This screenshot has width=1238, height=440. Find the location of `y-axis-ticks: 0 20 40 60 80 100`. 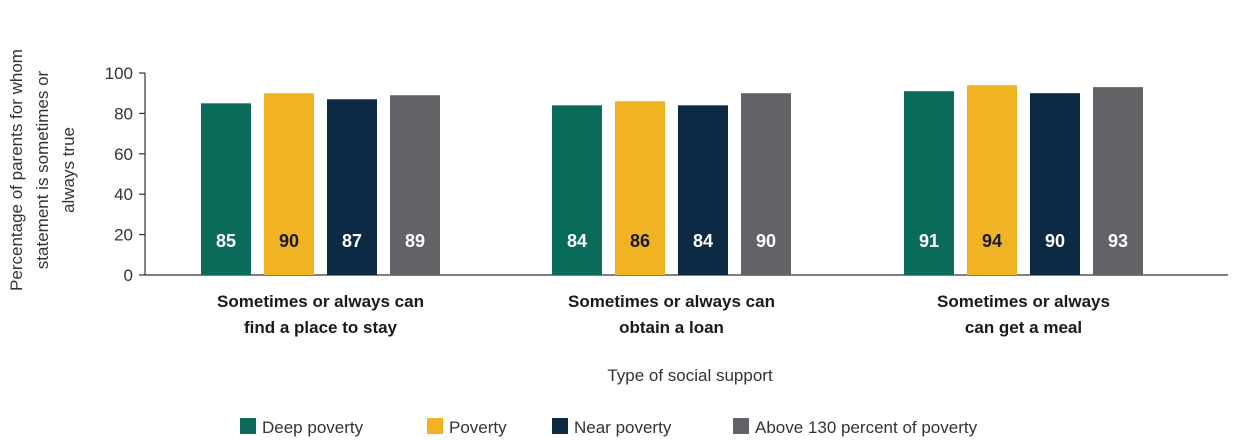

y-axis-ticks: 0 20 40 60 80 100 is located at coordinates (125, 174).